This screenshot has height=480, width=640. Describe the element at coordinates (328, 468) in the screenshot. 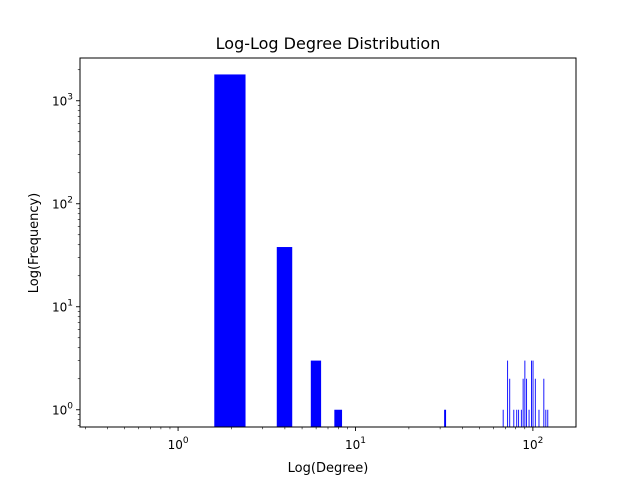

I see `x-axis-label: Log(Degree)` at that location.